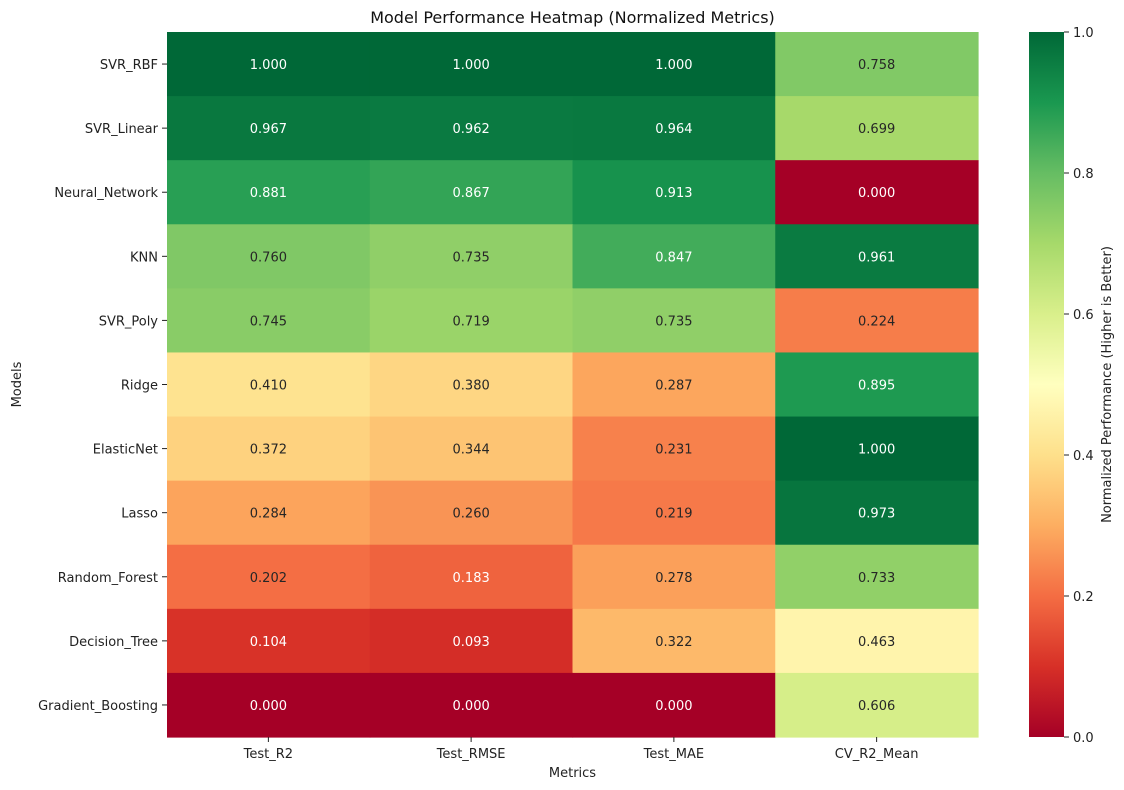 This screenshot has width=1124, height=790. Describe the element at coordinates (1083, 315) in the screenshot. I see `colorbar-tick-label: 0.6` at that location.